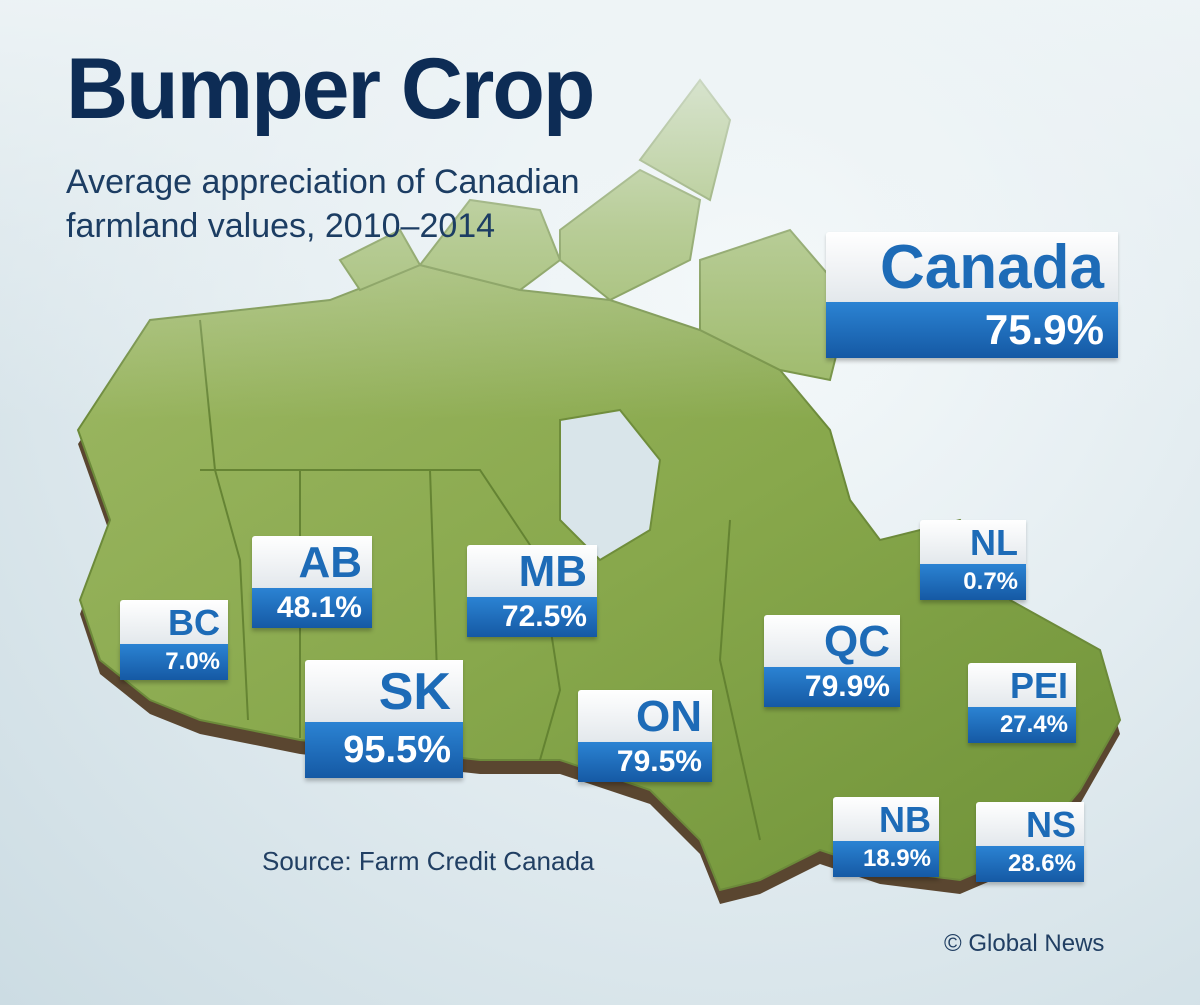 This screenshot has width=1200, height=1005. I want to click on region-value: 27.4%, so click(1022, 725).